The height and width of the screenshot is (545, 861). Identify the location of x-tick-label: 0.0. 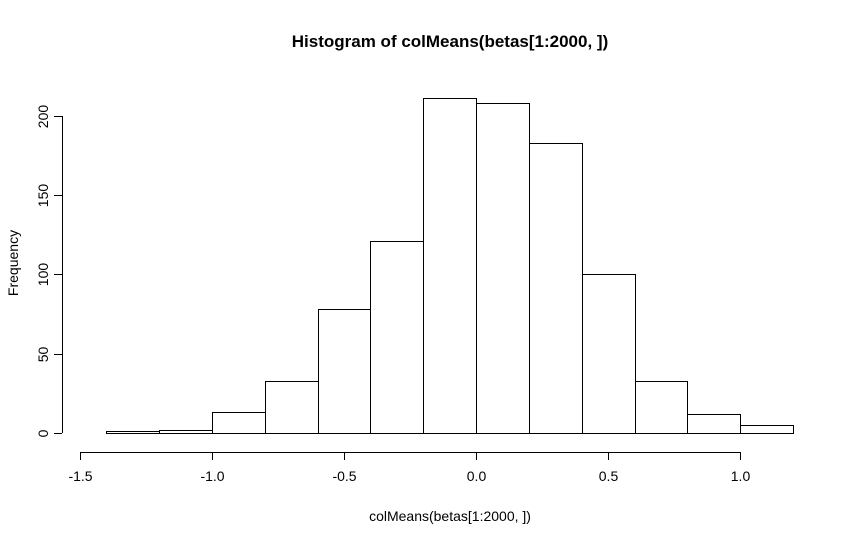
(477, 476).